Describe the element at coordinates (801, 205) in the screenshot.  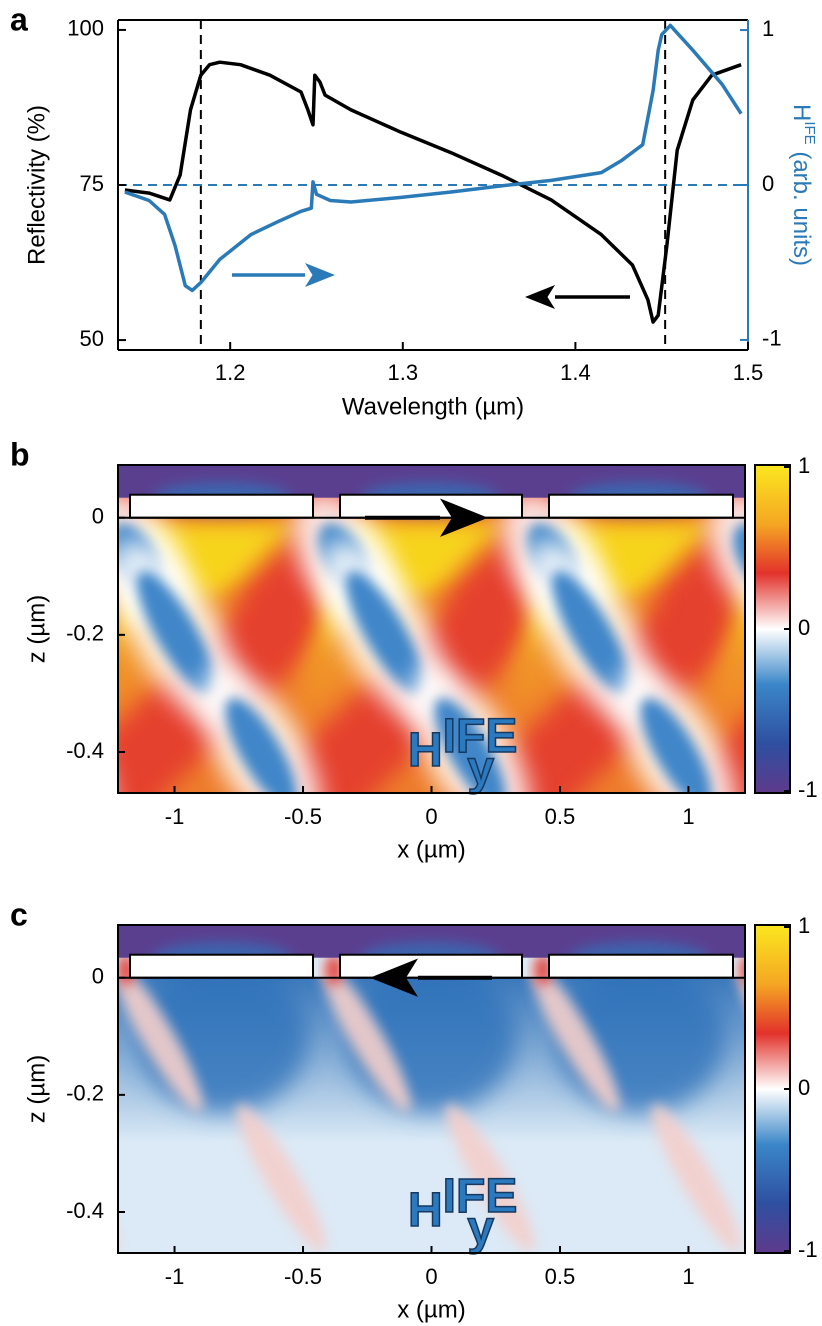
I see `y2-label-rest: (arb. units)` at that location.